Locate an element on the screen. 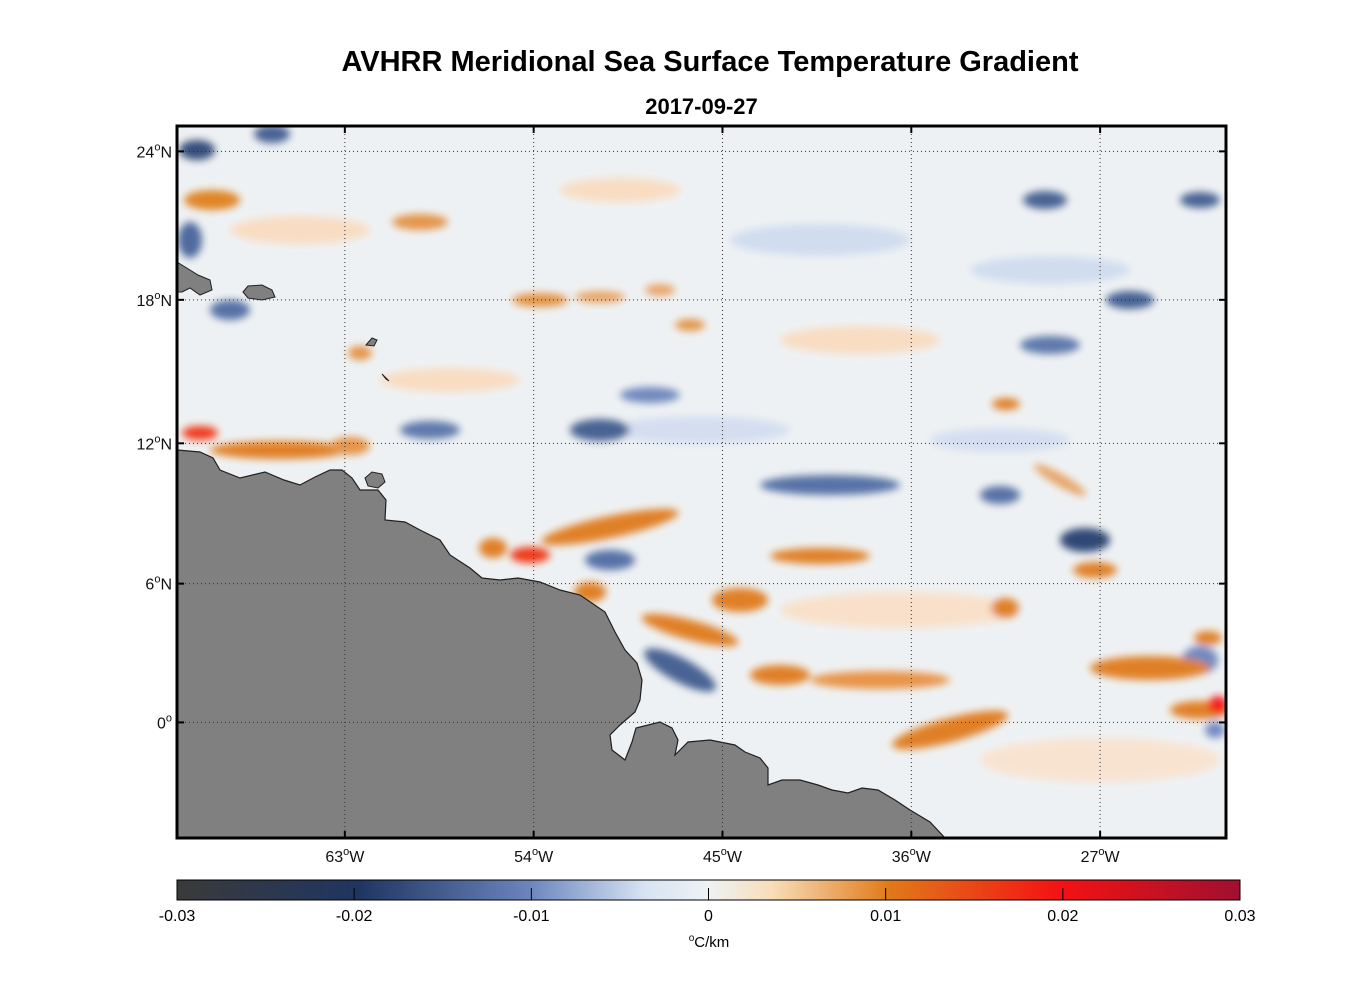 The height and width of the screenshot is (1000, 1356). colorbar-tick-label: 0.03 is located at coordinates (1240, 916).